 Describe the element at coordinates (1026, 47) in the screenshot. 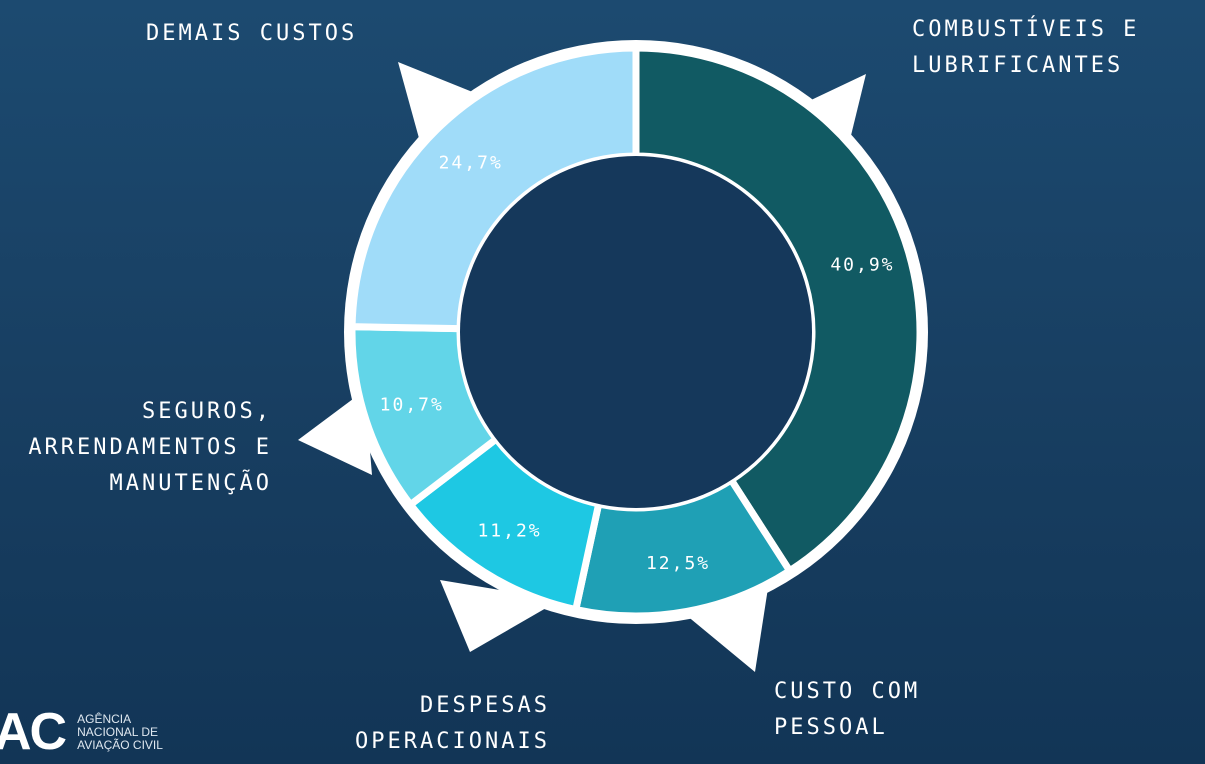

I see `category-label: COMBUSTÍVEIS E LUBRIFICANTES` at that location.